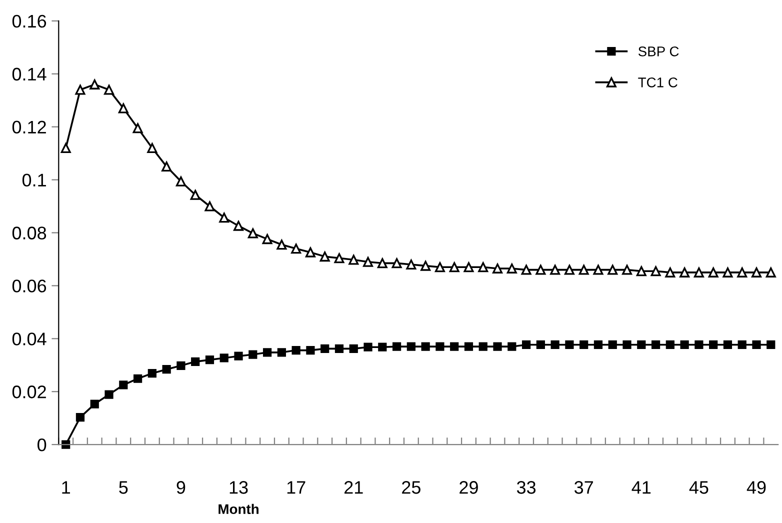 The width and height of the screenshot is (782, 523). I want to click on legend-label: SBP C, so click(658, 51).